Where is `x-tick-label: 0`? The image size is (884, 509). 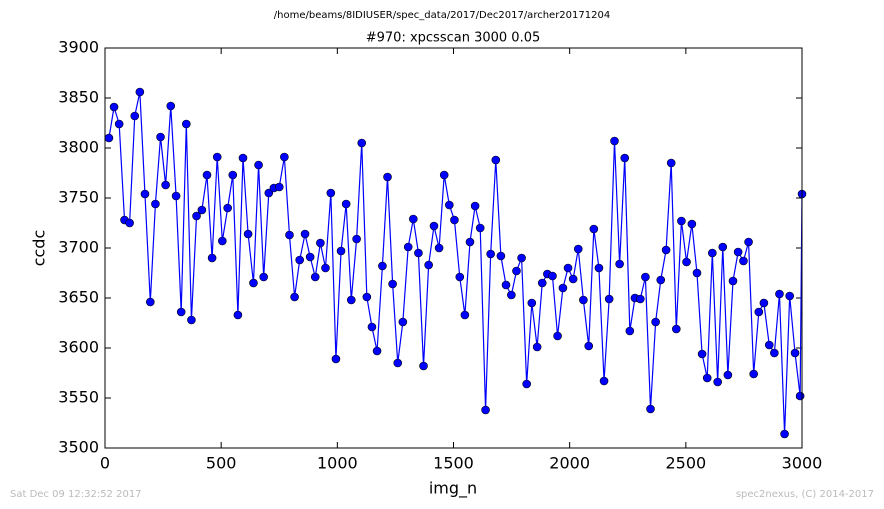 x-tick-label: 0 is located at coordinates (105, 463).